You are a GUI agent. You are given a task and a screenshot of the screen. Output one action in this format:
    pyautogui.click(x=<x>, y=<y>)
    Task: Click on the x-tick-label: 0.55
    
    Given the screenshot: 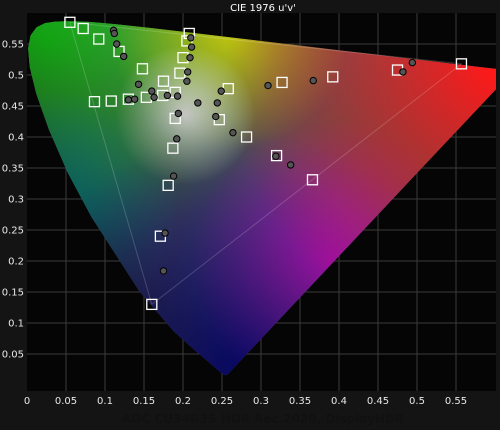 What is the action you would take?
    pyautogui.click(x=456, y=401)
    